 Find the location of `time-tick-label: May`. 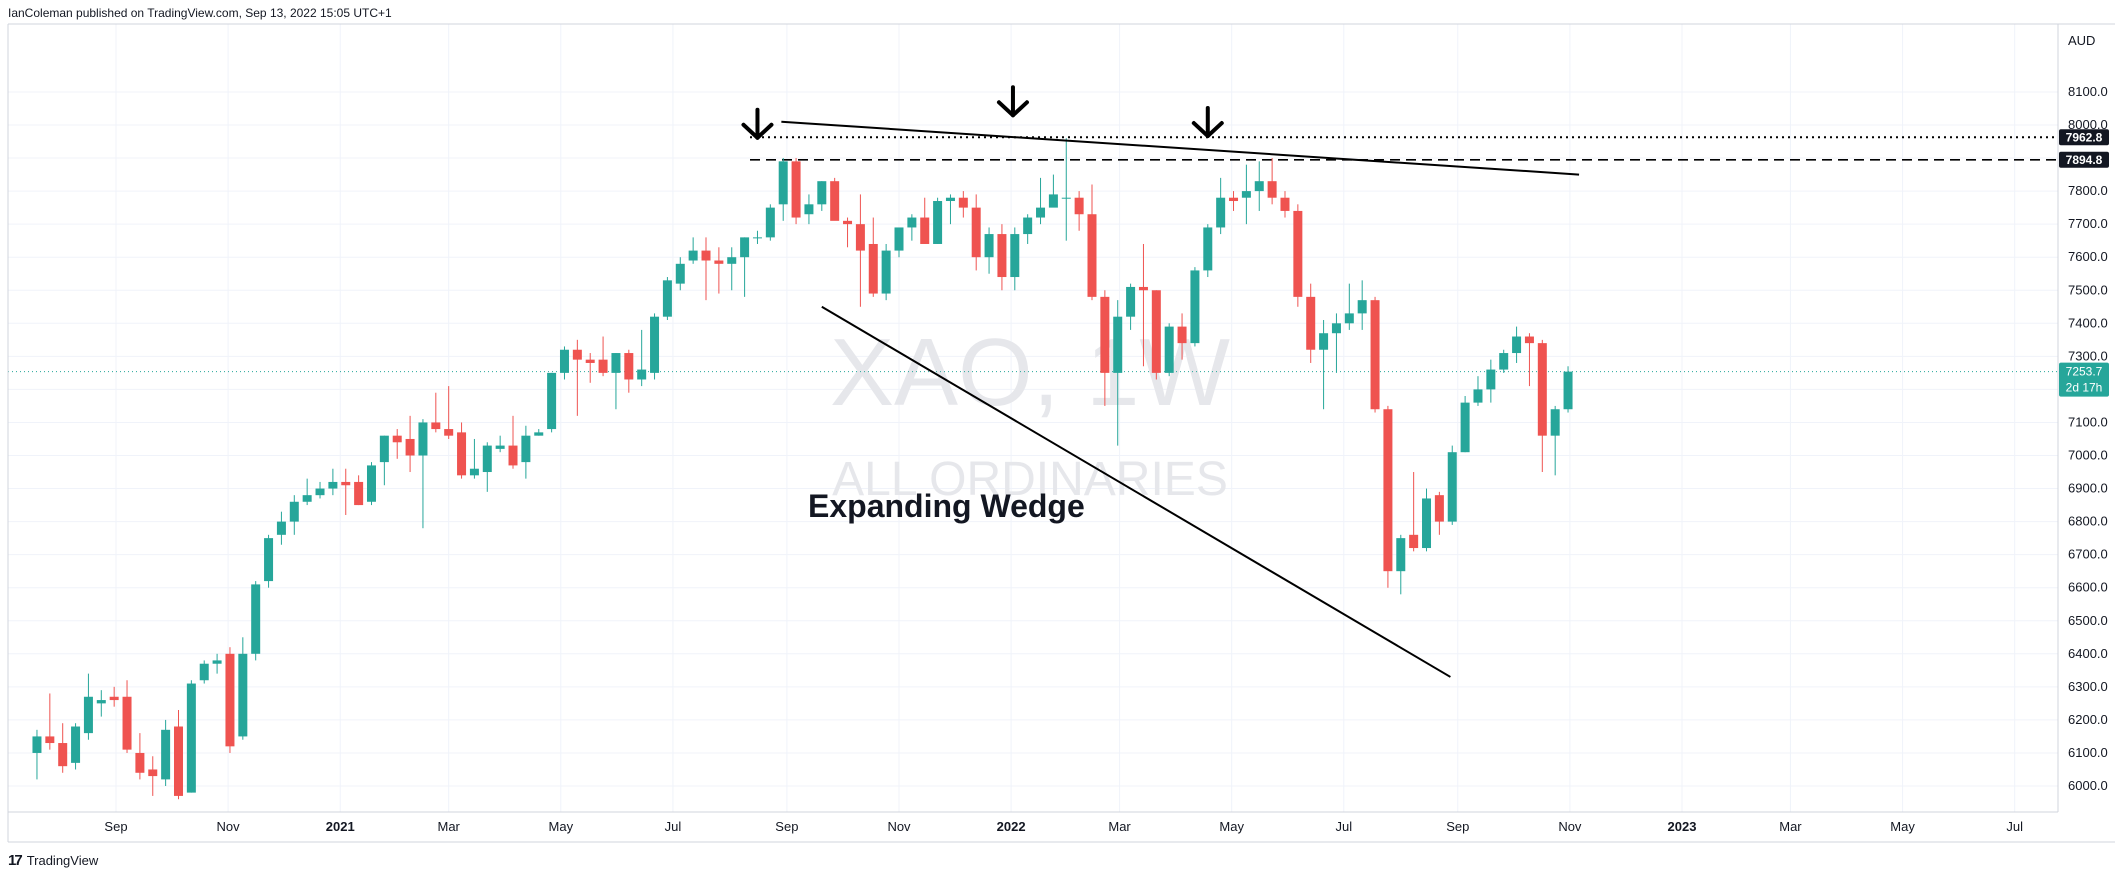

time-tick-label: May is located at coordinates (1231, 826).